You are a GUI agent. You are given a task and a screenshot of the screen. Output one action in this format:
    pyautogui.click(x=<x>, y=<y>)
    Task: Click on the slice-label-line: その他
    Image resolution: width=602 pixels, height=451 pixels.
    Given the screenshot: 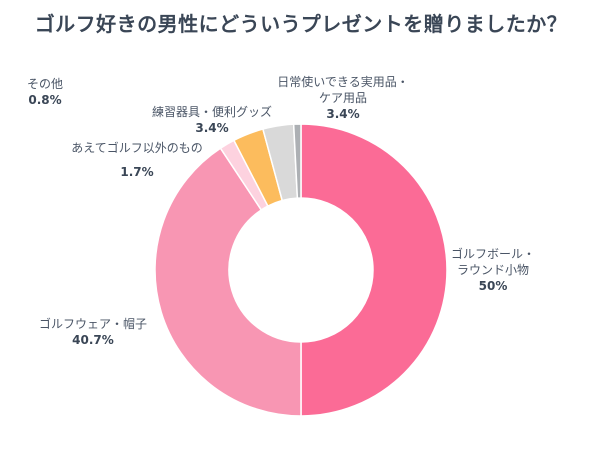 What is the action you would take?
    pyautogui.click(x=44, y=84)
    